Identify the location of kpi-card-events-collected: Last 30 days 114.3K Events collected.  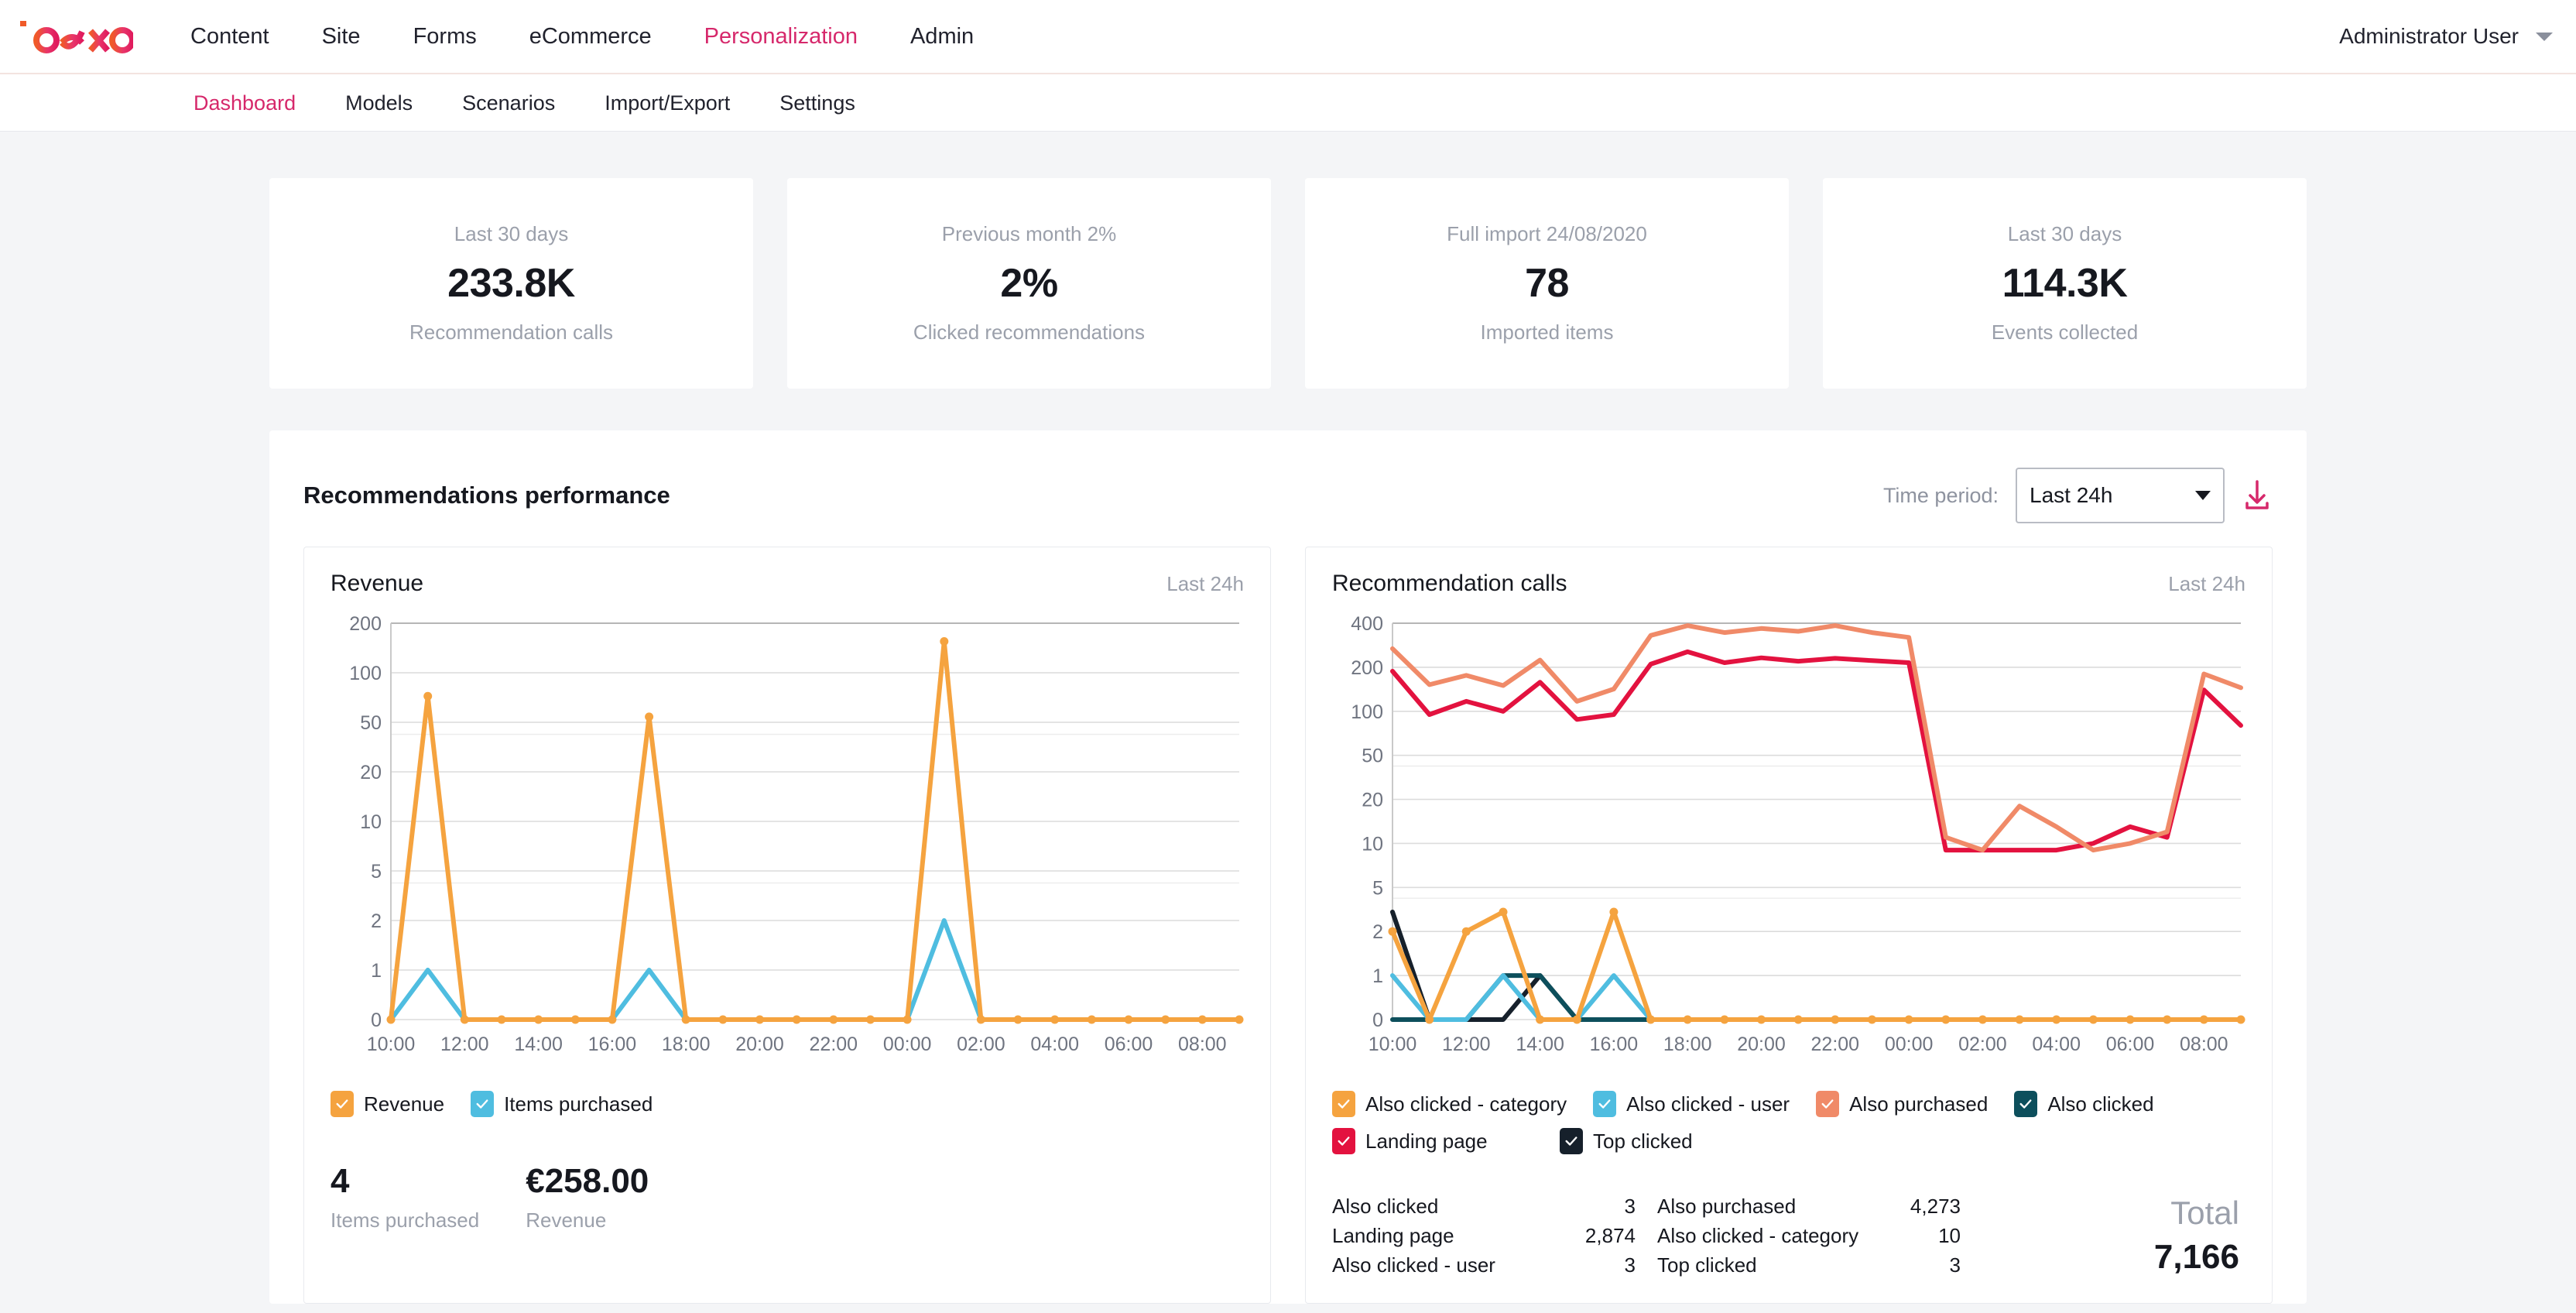
(2065, 283).